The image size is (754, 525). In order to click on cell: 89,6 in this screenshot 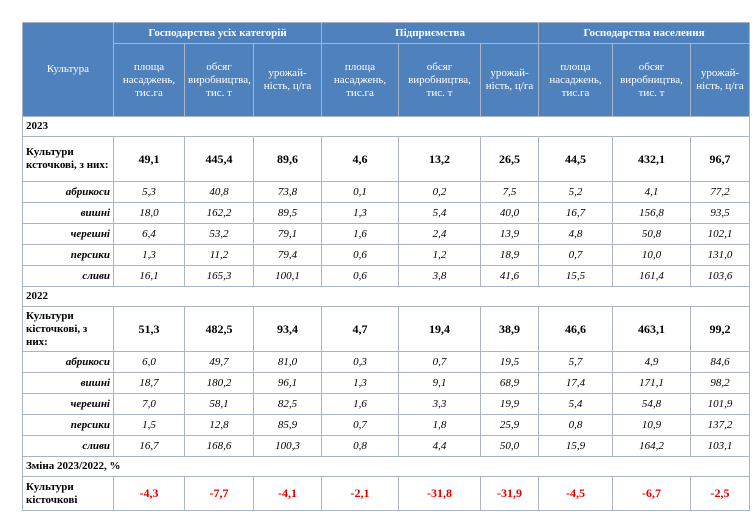, I will do `click(287, 159)`.